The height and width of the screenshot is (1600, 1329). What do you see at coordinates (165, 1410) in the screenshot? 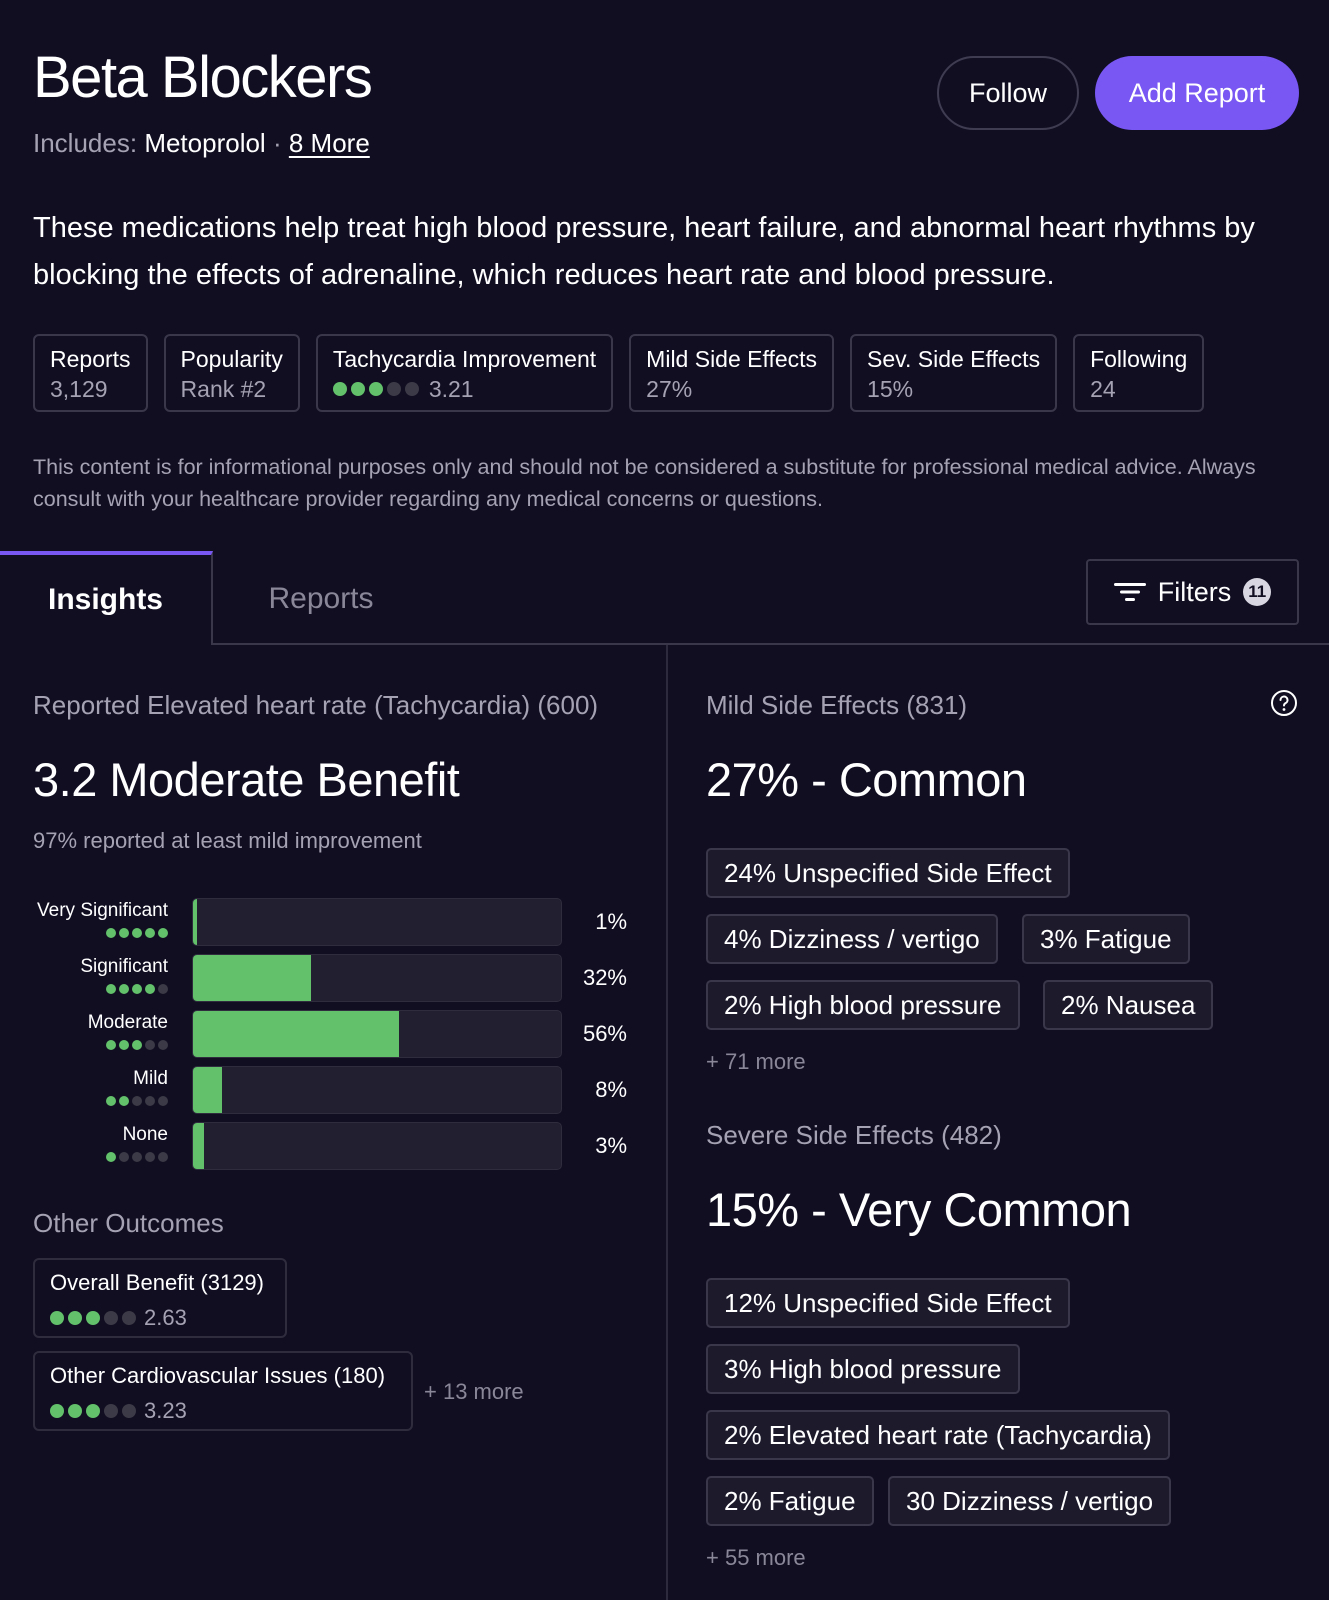
I see `outcome-value: 3.23` at bounding box center [165, 1410].